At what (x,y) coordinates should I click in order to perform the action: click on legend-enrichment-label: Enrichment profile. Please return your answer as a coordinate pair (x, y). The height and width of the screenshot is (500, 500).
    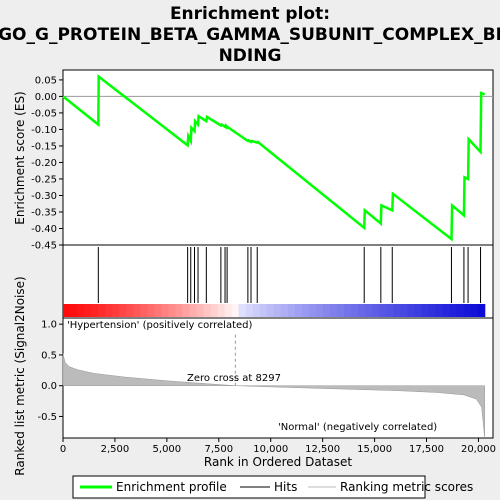
    Looking at the image, I should click on (171, 487).